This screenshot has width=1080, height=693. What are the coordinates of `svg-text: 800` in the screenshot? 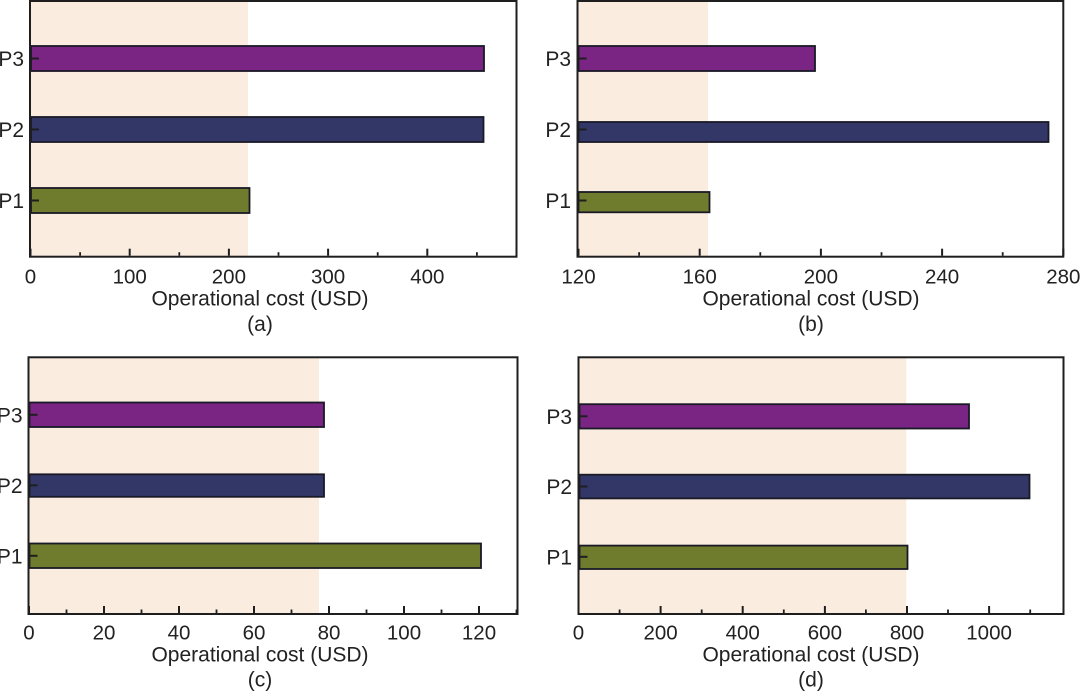 It's located at (907, 633).